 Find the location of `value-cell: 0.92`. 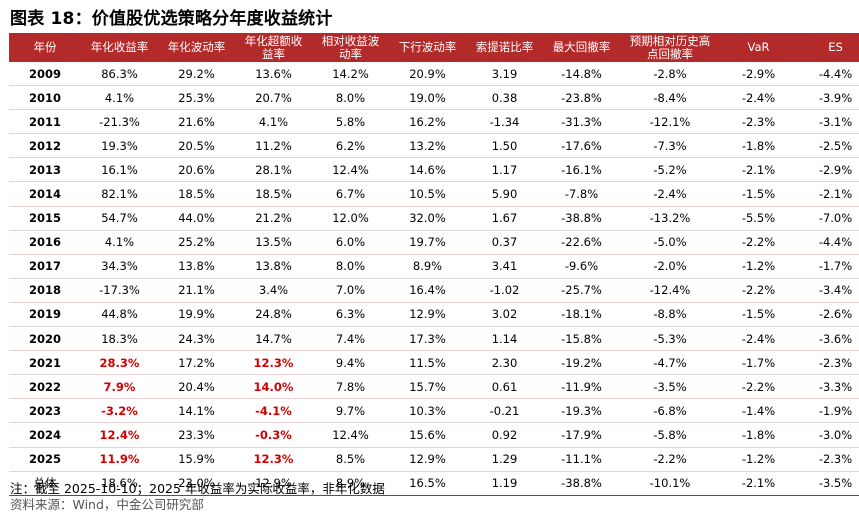

value-cell: 0.92 is located at coordinates (504, 435).